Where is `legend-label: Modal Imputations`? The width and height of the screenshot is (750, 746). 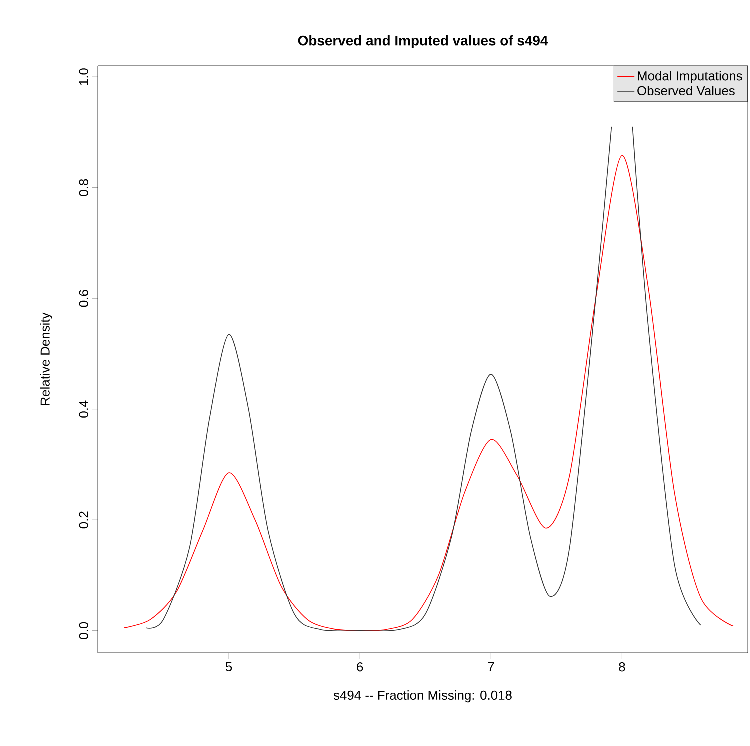
legend-label: Modal Imputations is located at coordinates (690, 77).